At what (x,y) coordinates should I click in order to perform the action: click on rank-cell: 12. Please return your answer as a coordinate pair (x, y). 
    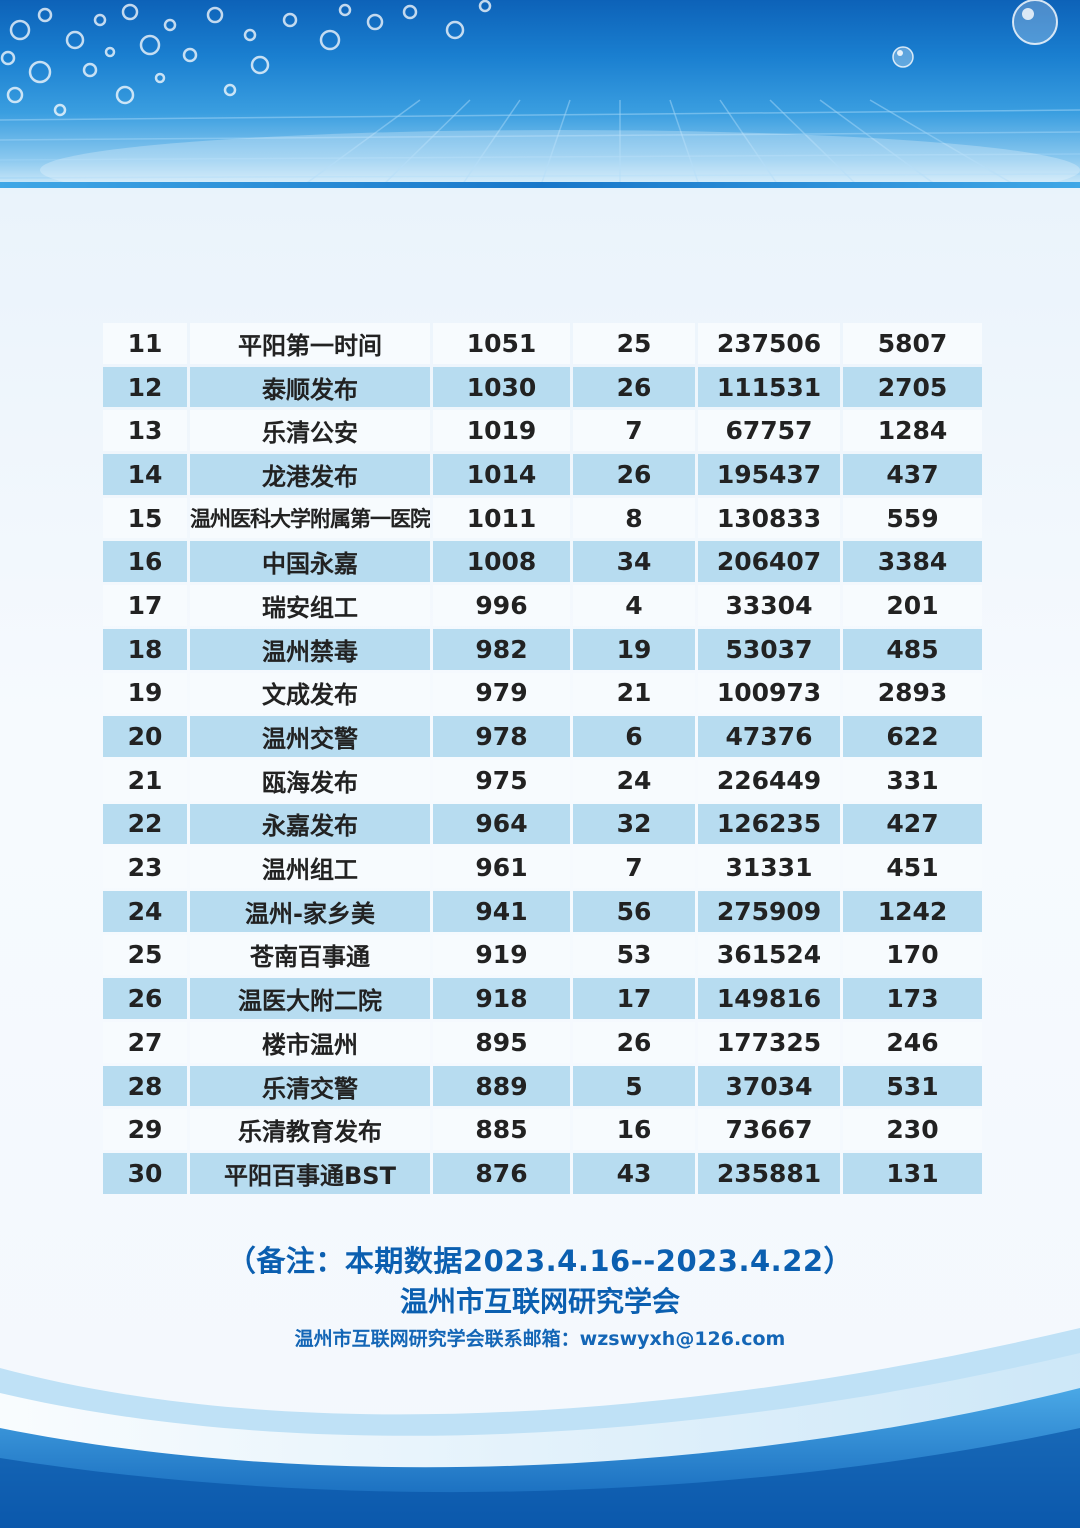
    Looking at the image, I should click on (145, 387).